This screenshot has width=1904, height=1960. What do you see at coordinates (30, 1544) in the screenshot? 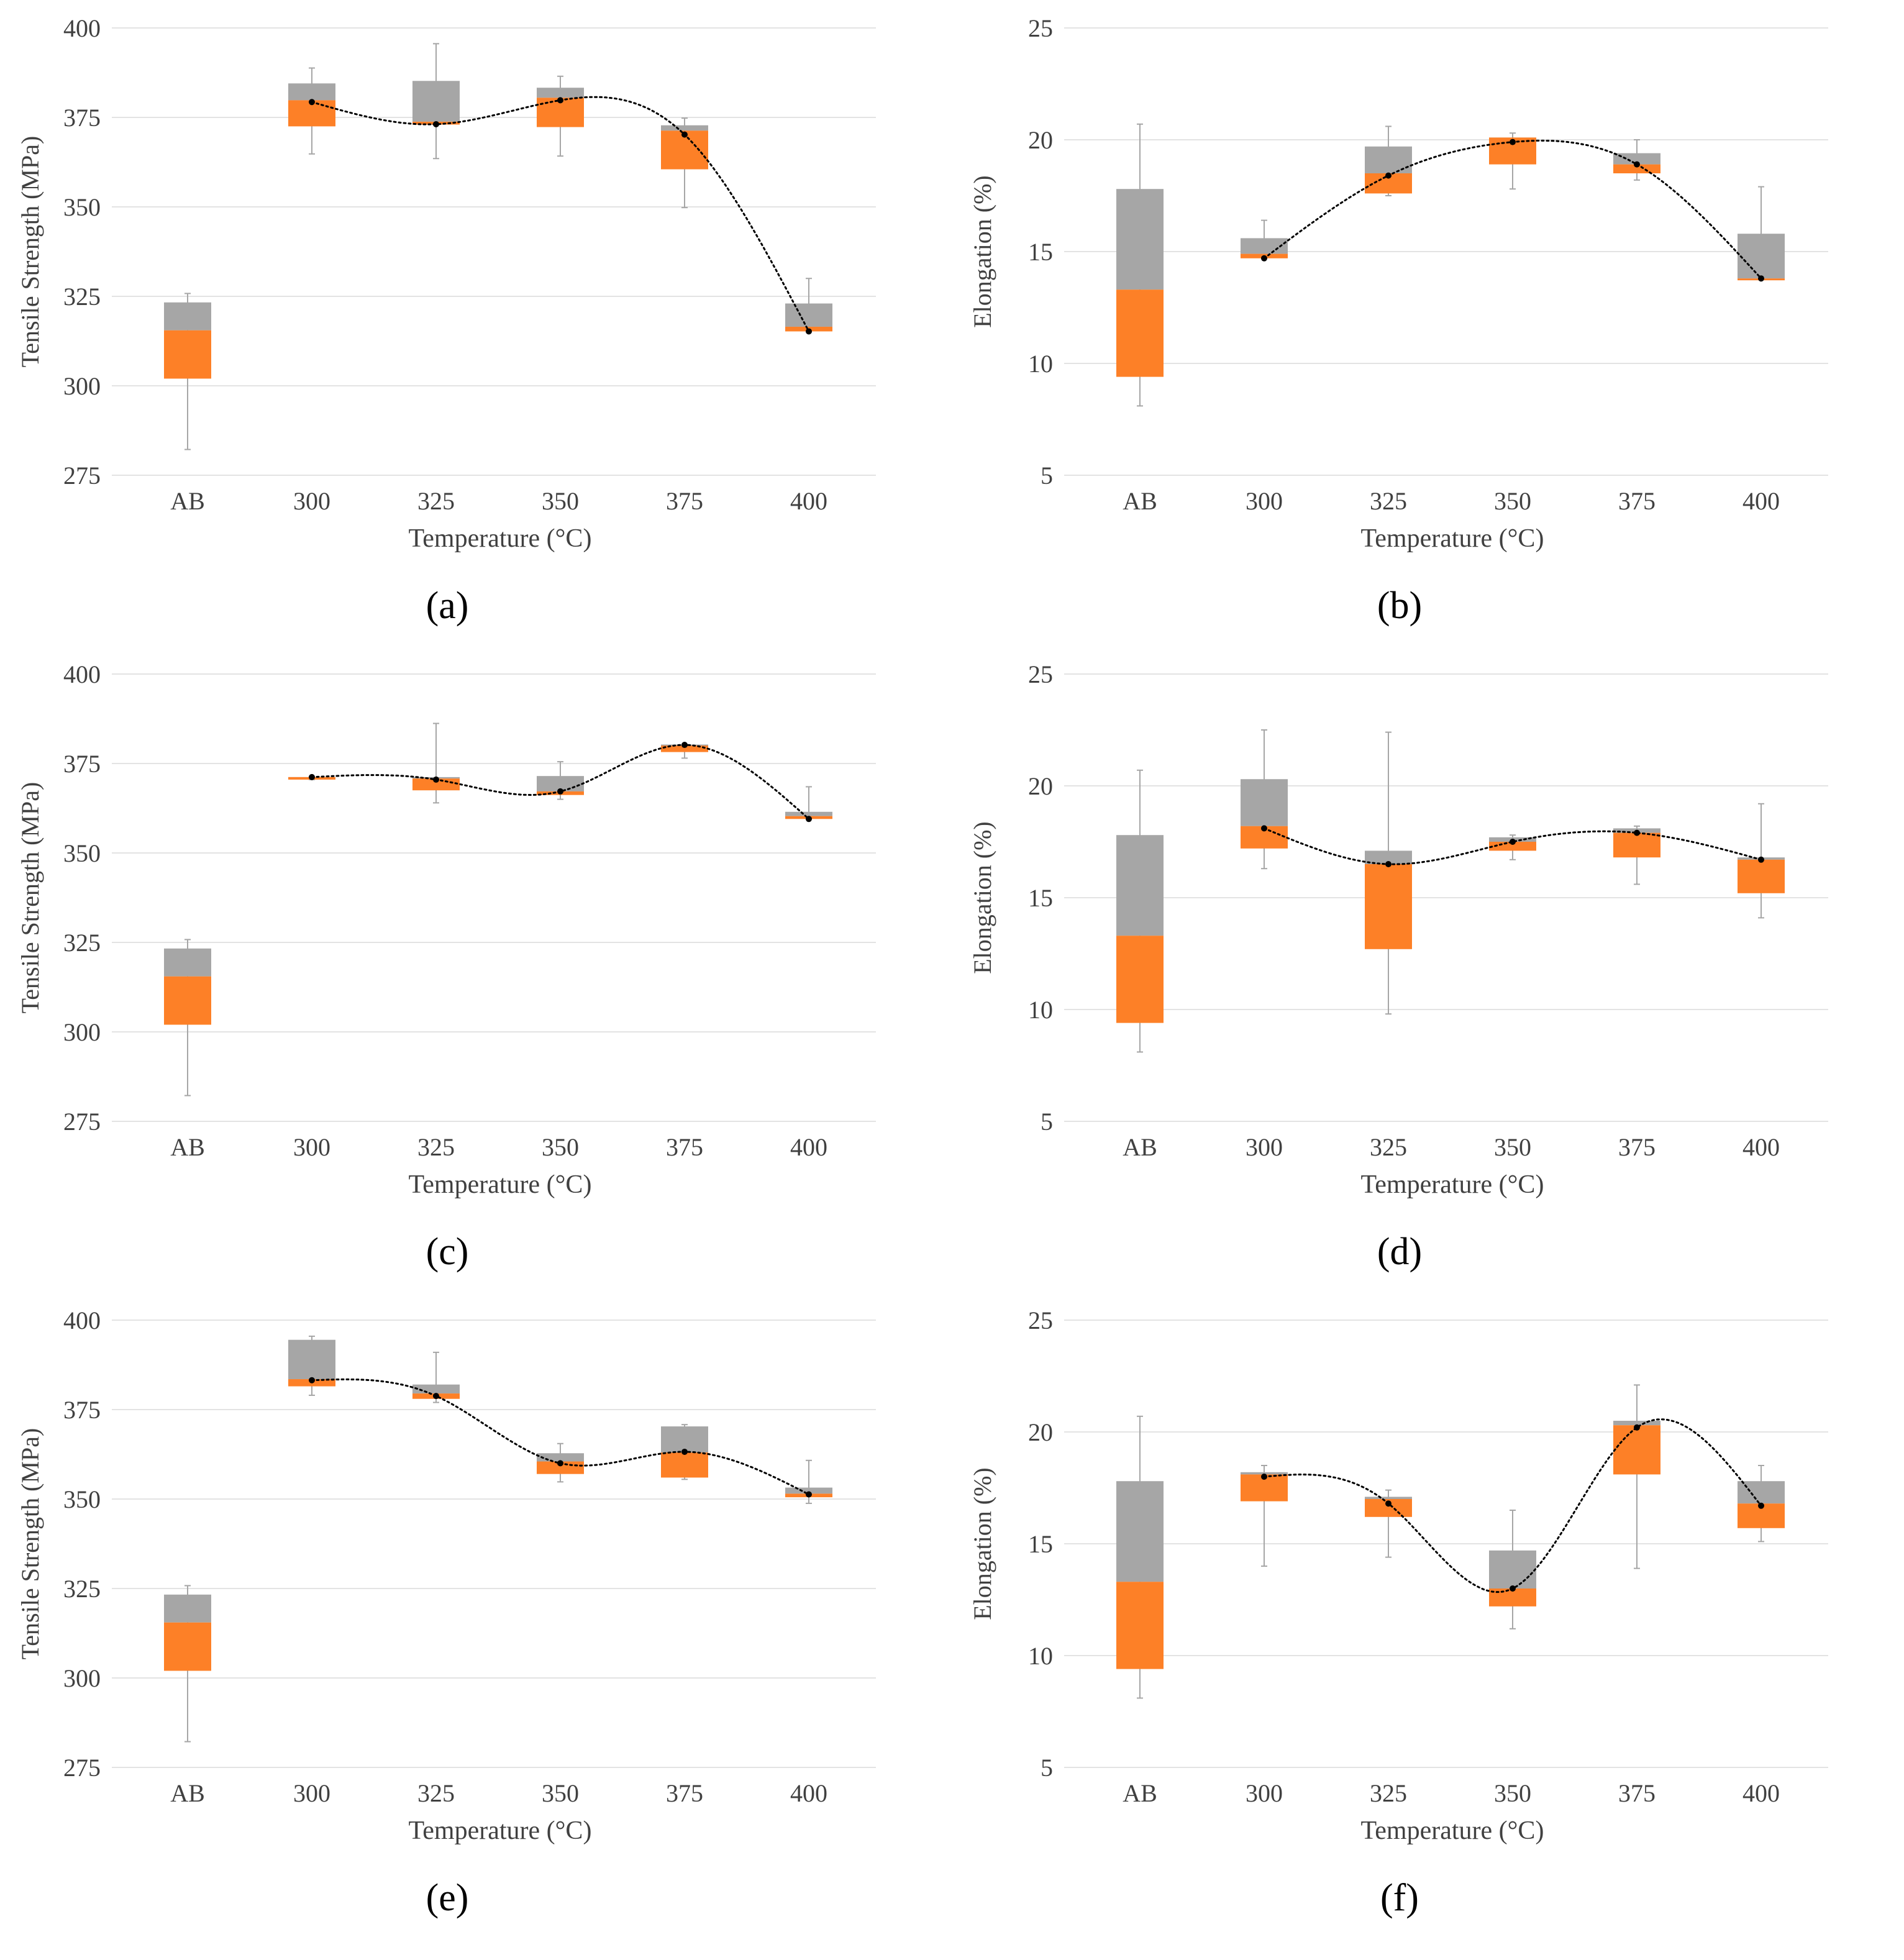
I see `y-axis-title: Tensile Strength (MPa)` at bounding box center [30, 1544].